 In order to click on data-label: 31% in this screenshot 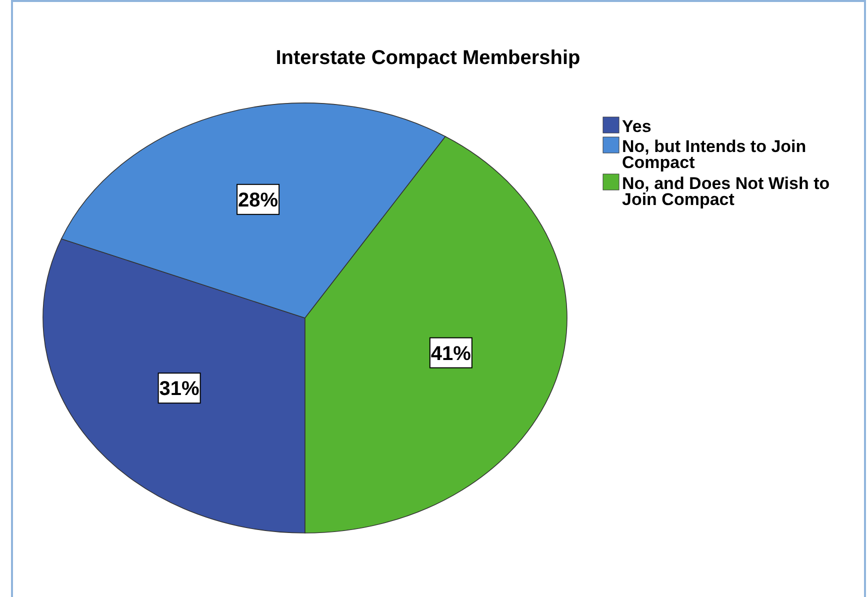, I will do `click(179, 389)`.